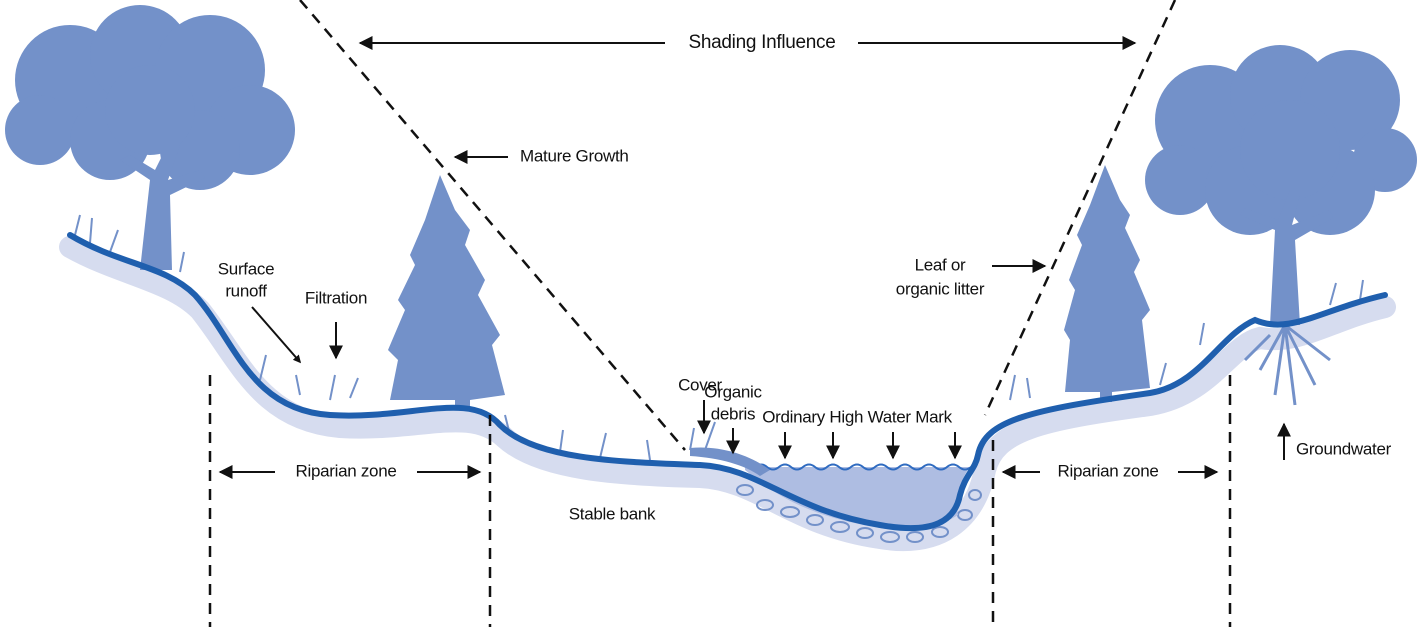 The height and width of the screenshot is (627, 1419). What do you see at coordinates (446, 292) in the screenshot?
I see `conifer-left` at bounding box center [446, 292].